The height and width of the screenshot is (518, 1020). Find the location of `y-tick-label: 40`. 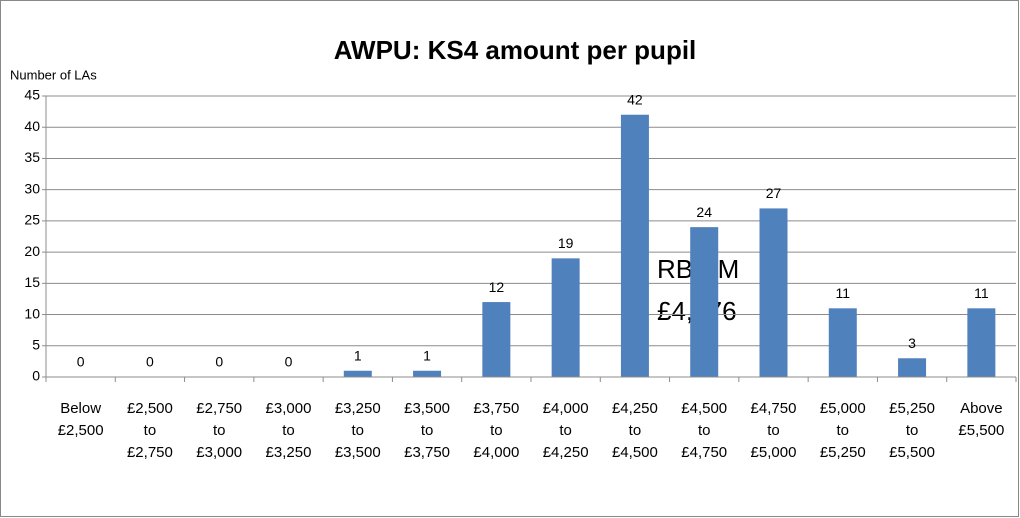

y-tick-label: 40 is located at coordinates (32, 126).